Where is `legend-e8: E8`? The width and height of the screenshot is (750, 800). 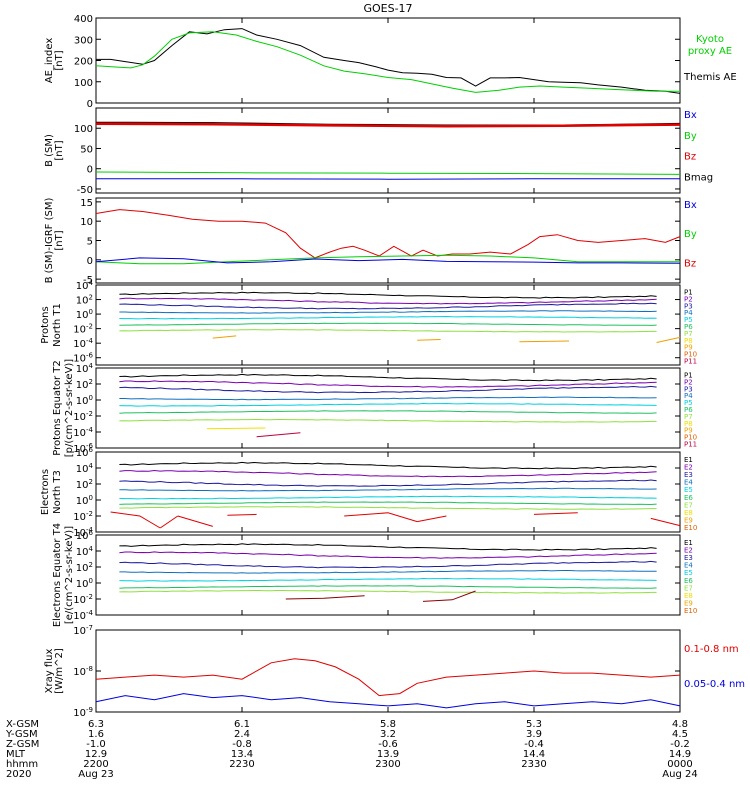 legend-e8: E8 is located at coordinates (688, 513).